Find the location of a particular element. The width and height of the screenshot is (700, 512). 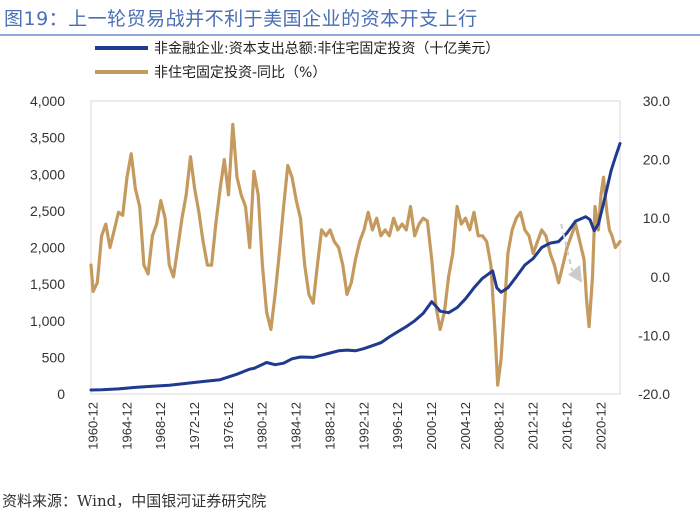

left-y-tick-label: 3,500 is located at coordinates (47, 138).